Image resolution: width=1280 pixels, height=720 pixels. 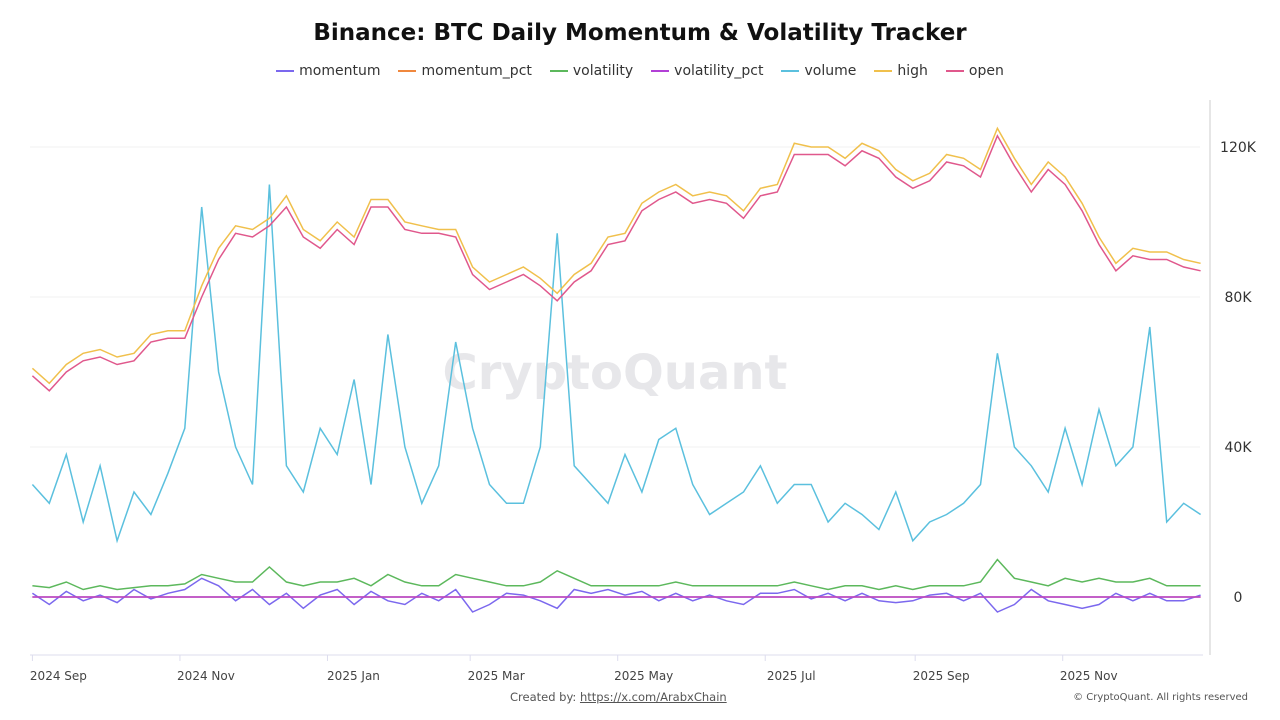 I want to click on legend-label: volatility_pct, so click(x=719, y=71).